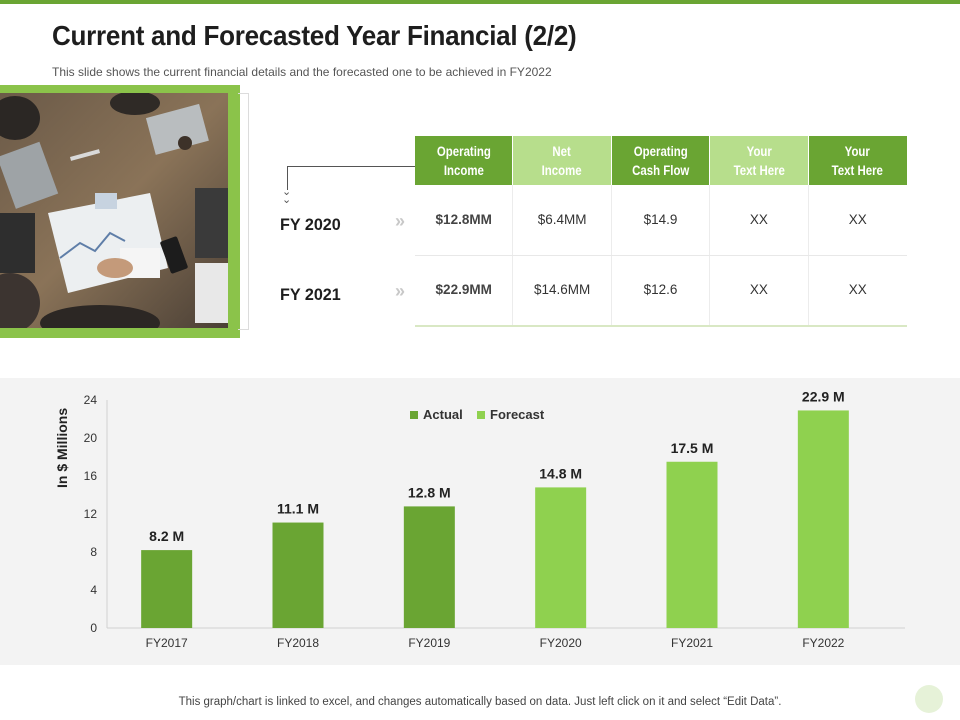  What do you see at coordinates (464, 220) in the screenshot?
I see `table-cell: $12.8MM` at bounding box center [464, 220].